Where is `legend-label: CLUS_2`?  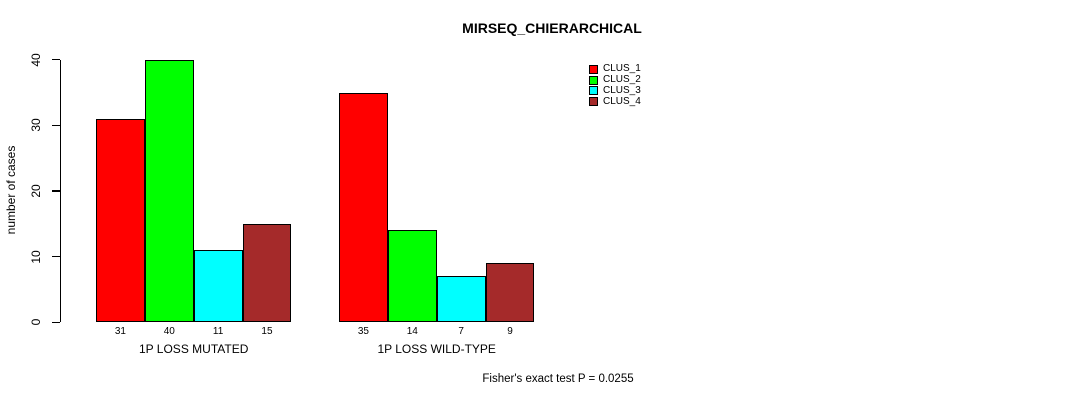
legend-label: CLUS_2 is located at coordinates (622, 80).